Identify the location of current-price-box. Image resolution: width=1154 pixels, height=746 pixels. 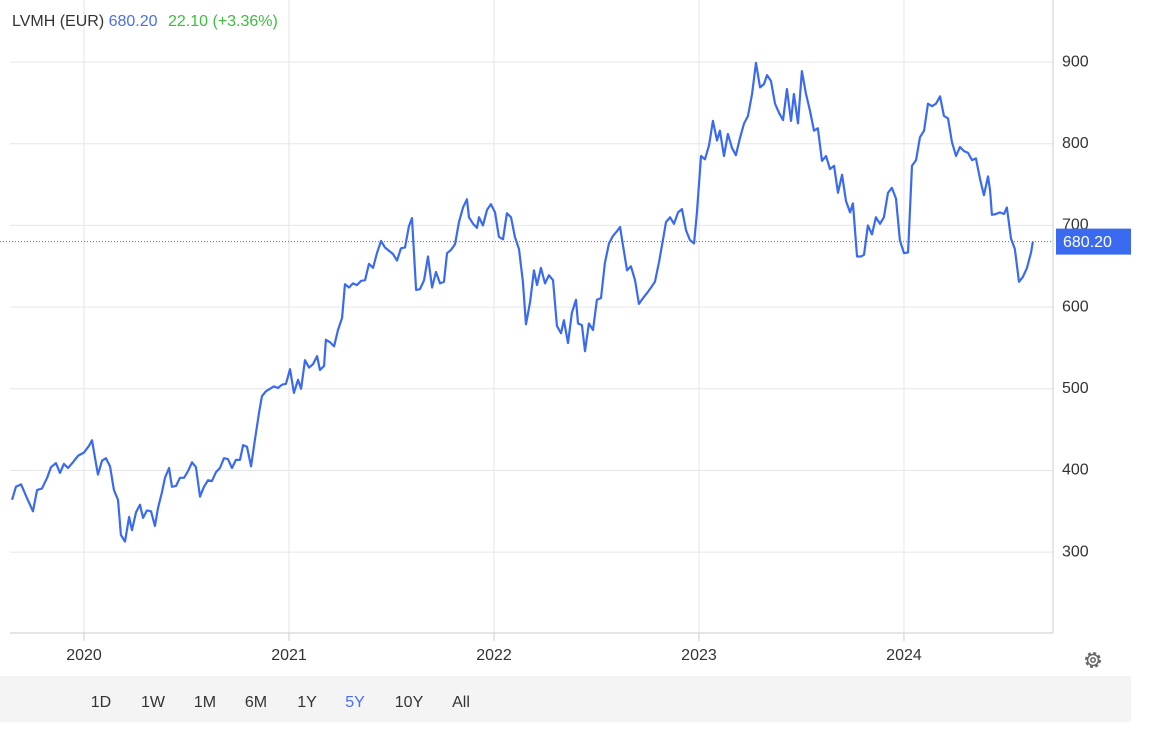
(1093, 241).